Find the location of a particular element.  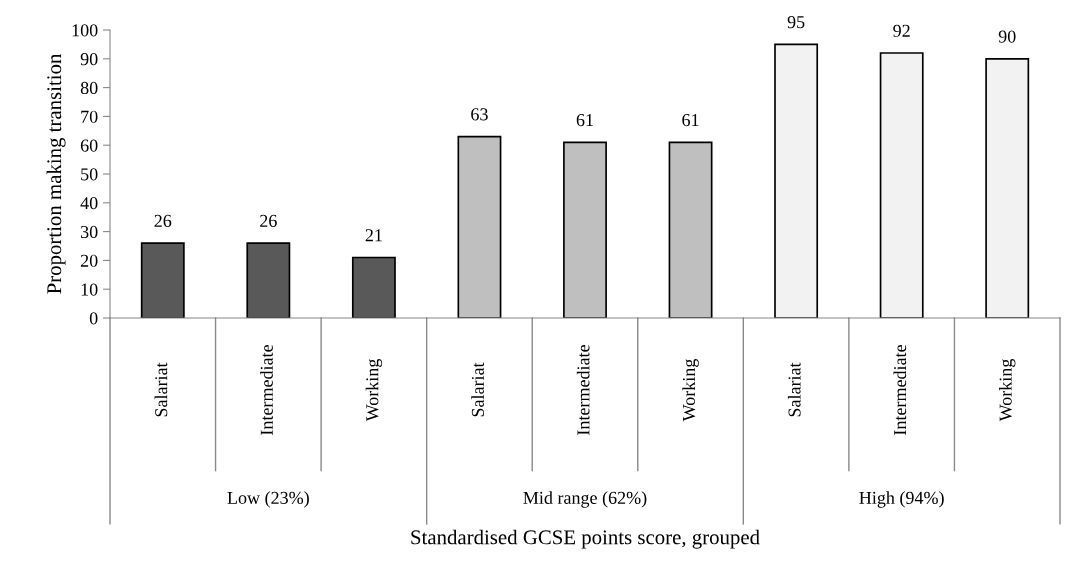

data-label: 92 is located at coordinates (901, 30).